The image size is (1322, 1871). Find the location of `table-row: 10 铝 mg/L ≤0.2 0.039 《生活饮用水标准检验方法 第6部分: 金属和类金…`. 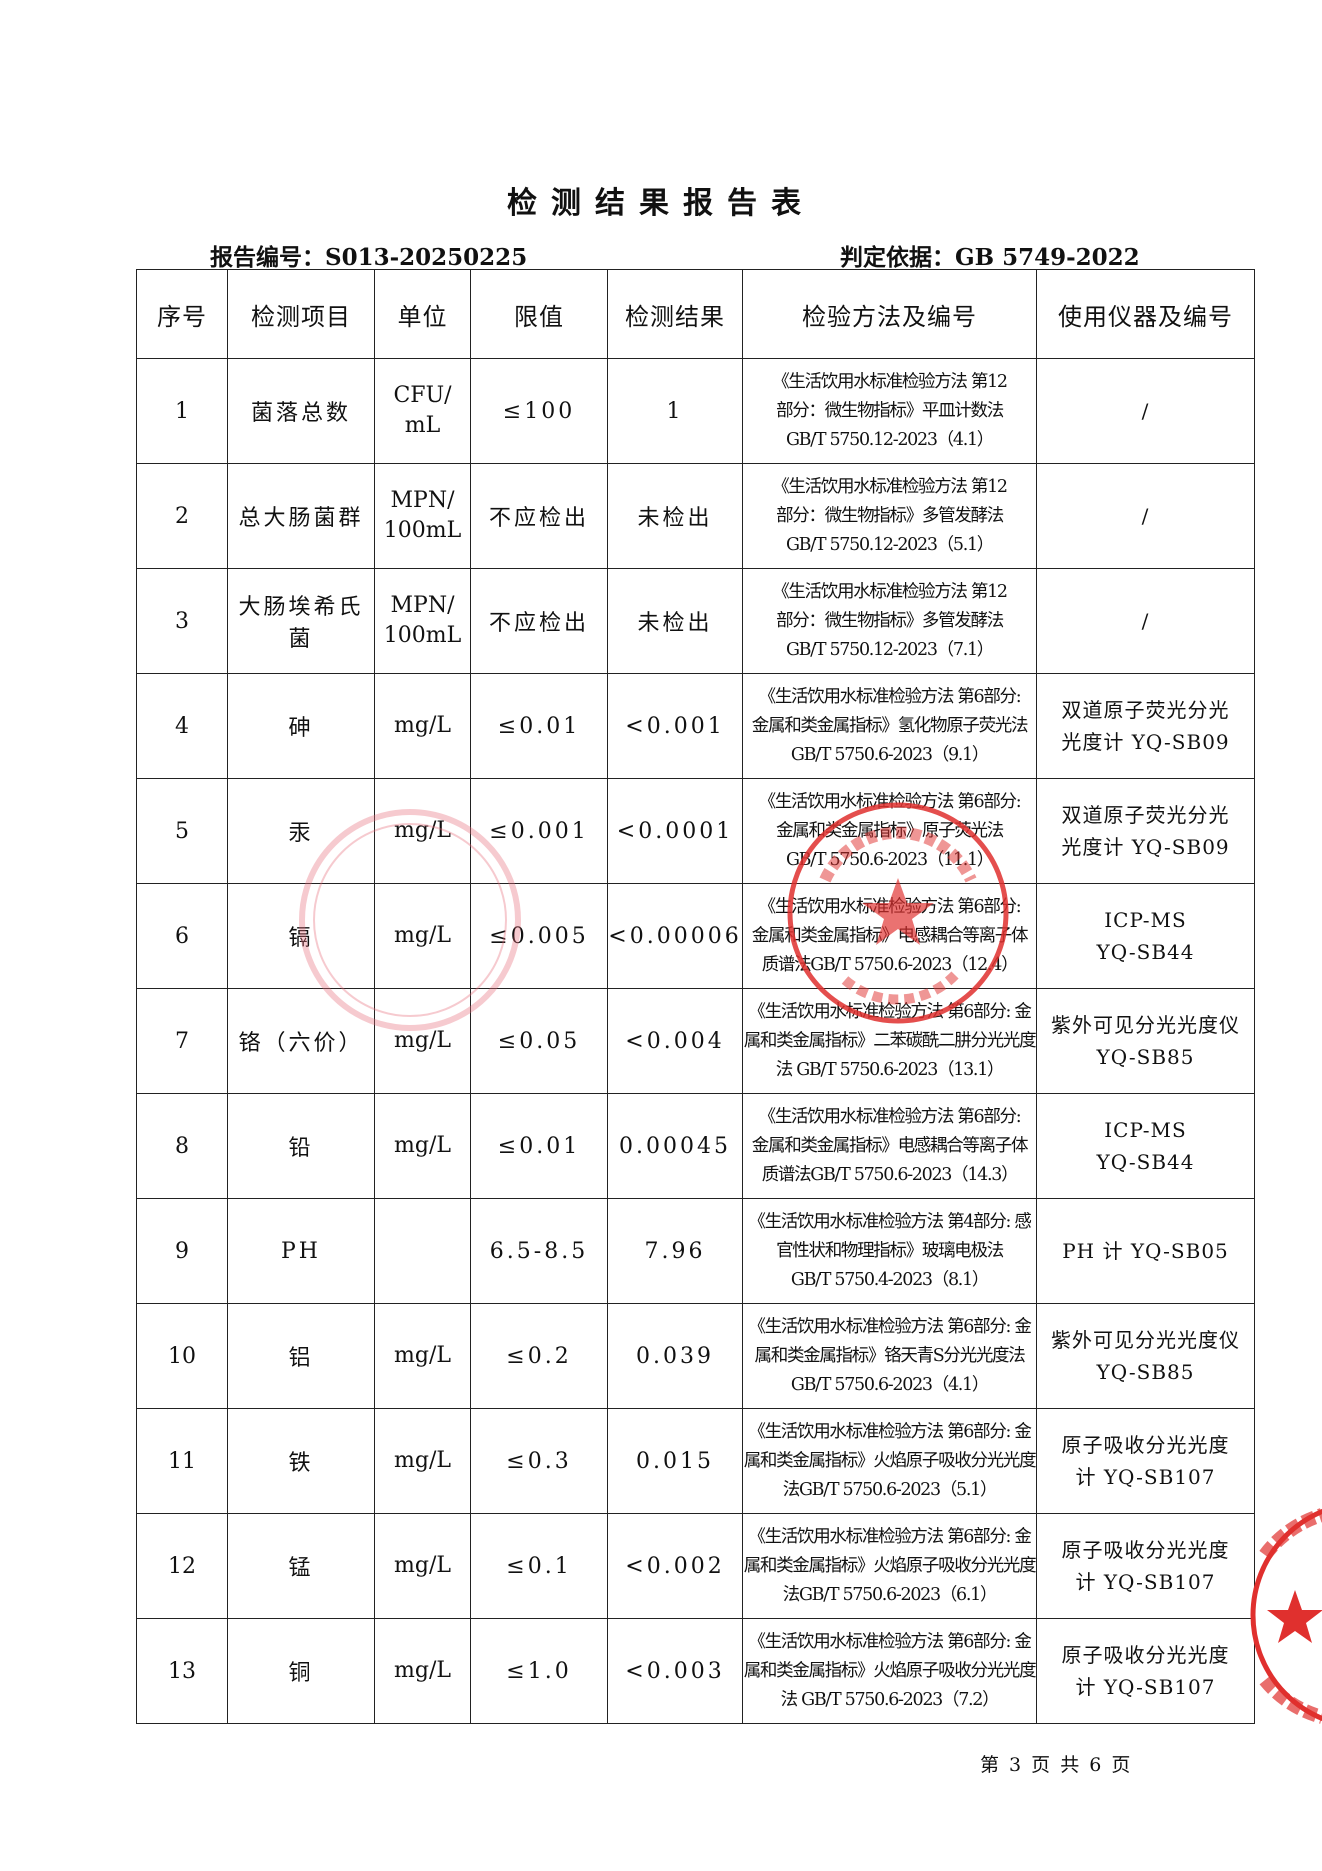

table-row: 10 铝 mg/L ≤0.2 0.039 《生活饮用水标准检验方法 第6部分: 金属和类金… is located at coordinates (695, 1356).